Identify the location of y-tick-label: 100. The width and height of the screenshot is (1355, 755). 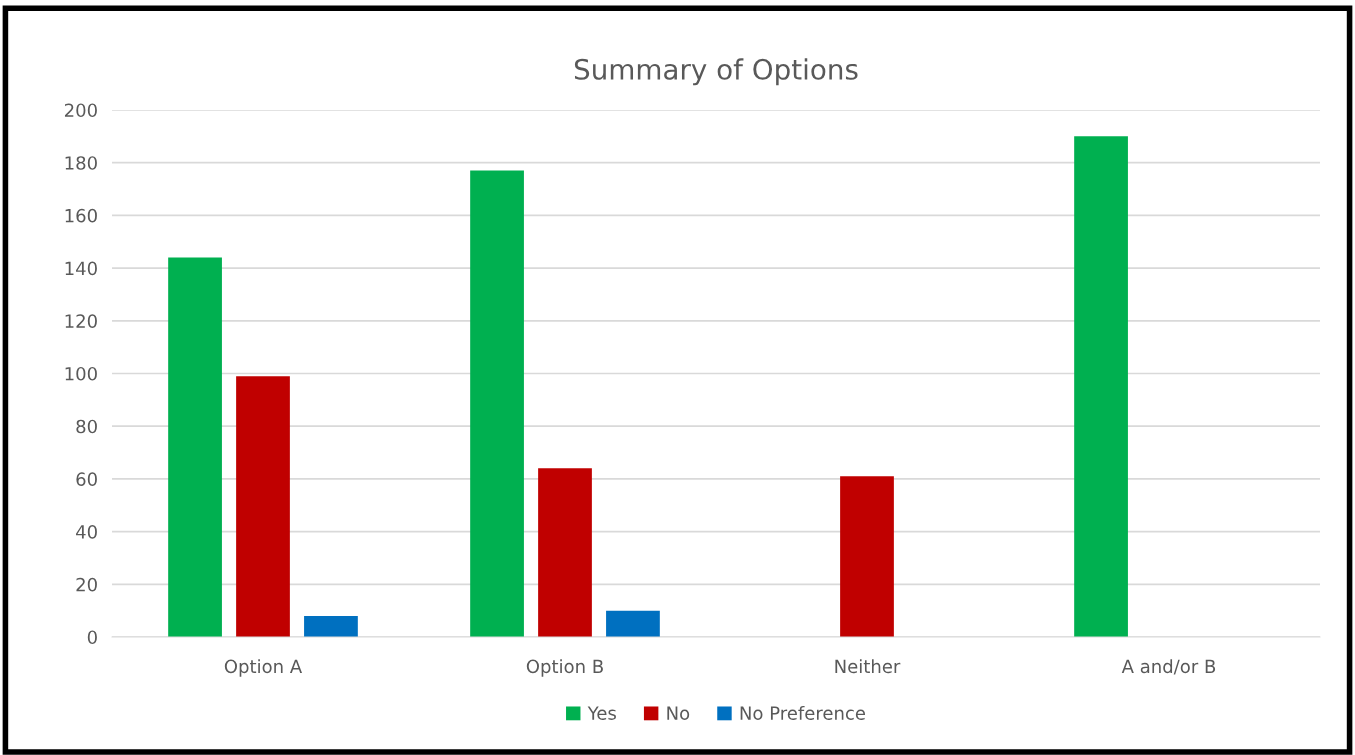
(81, 373).